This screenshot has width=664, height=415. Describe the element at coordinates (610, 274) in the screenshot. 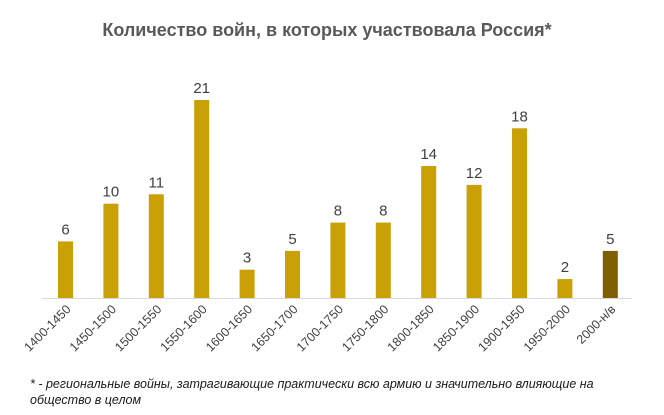

I see `bar-2000-н/в` at that location.